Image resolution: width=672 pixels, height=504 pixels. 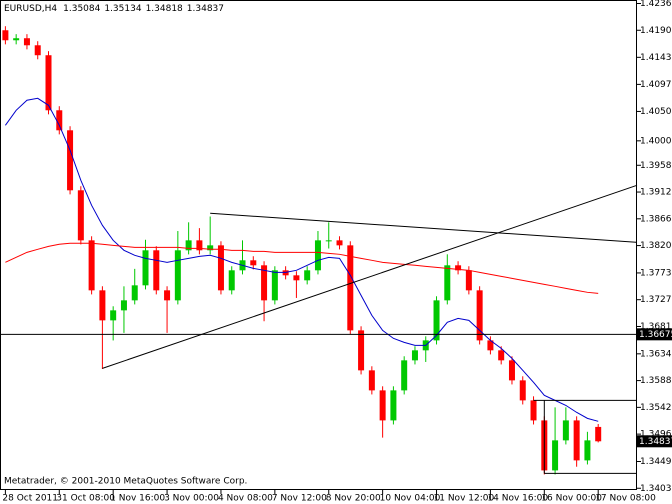 I want to click on current-price-box, so click(x=654, y=441).